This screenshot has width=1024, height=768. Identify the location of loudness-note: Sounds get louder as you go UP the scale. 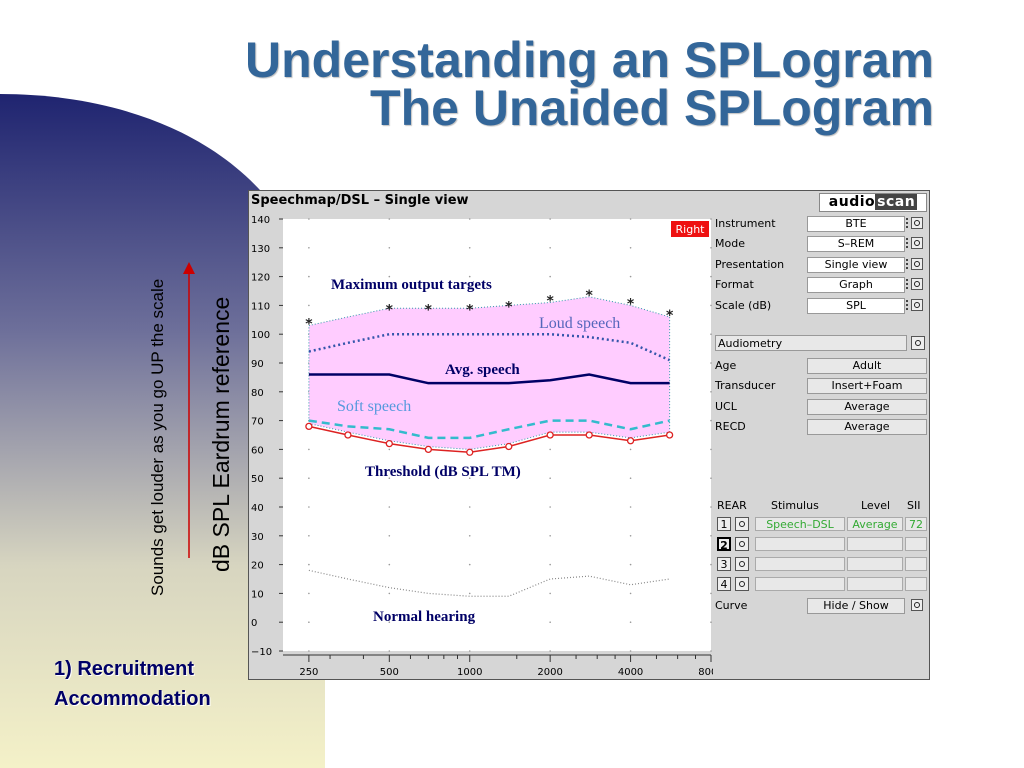
(157, 437).